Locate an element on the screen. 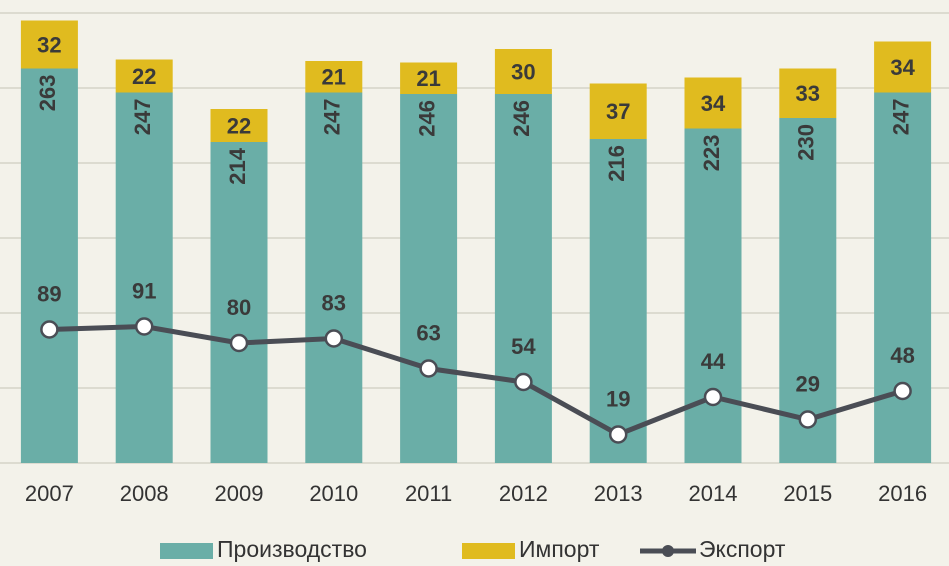 The image size is (949, 566). export-label: 29 is located at coordinates (808, 383).